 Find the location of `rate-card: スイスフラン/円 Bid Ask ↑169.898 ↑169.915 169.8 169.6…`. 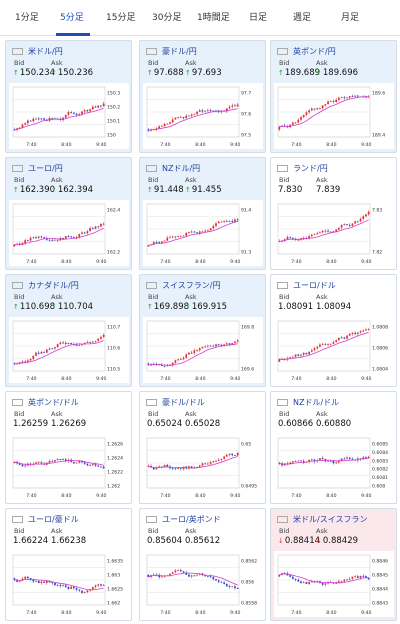

rate-card: スイスフラン/円 Bid Ask ↑169.898 ↑169.915 169.8 169.6… is located at coordinates (202, 330).